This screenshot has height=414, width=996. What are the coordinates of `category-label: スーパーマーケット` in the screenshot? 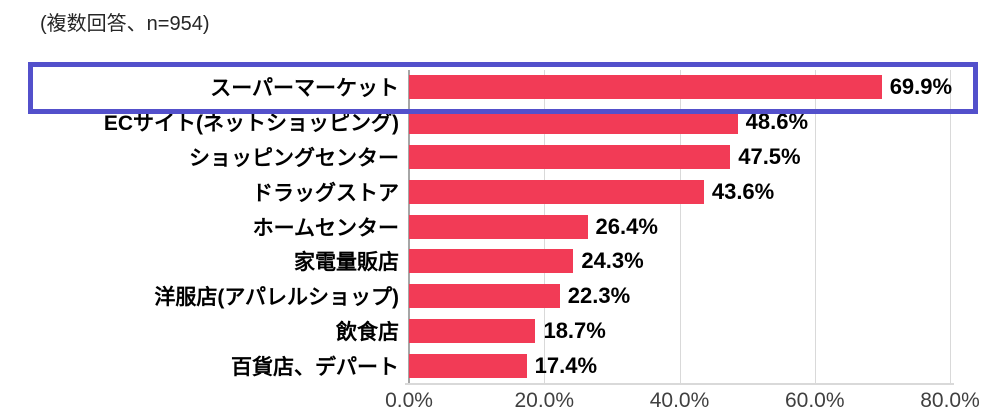 It's located at (304, 89).